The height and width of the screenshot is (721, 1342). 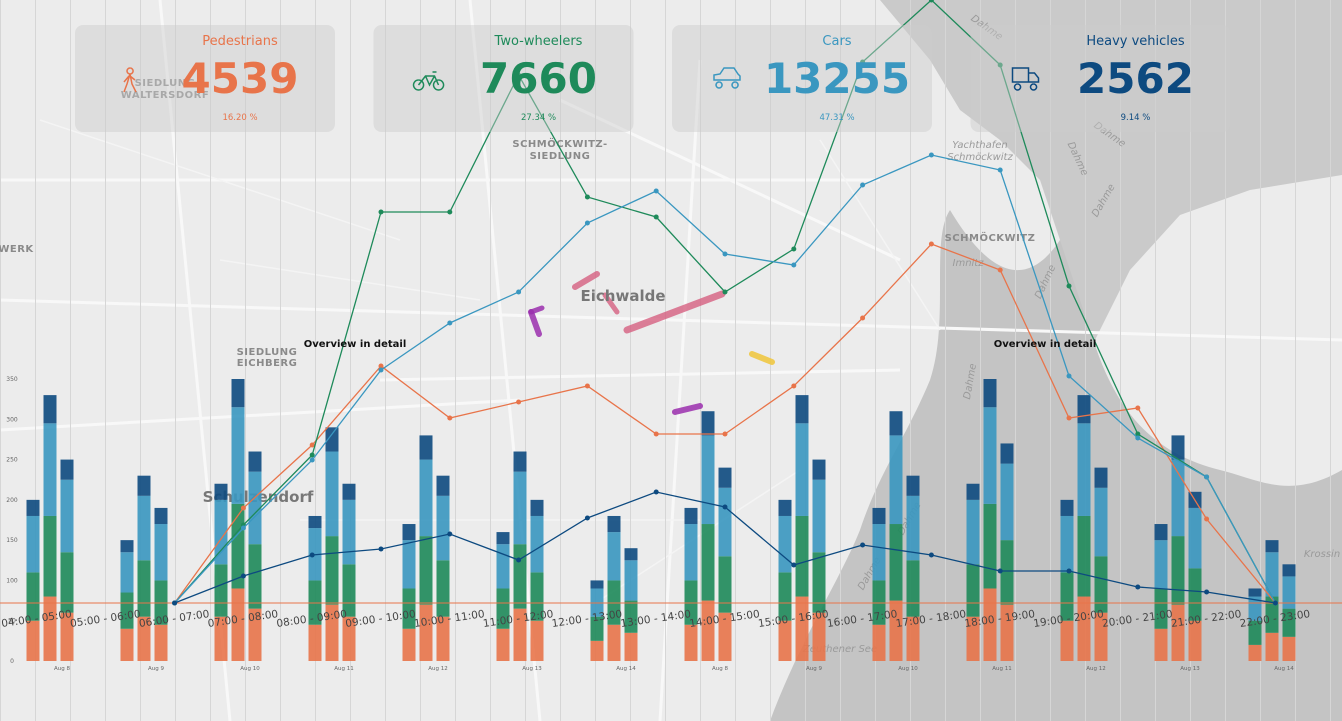 I want to click on y-tick-label: 350, so click(x=12, y=379).